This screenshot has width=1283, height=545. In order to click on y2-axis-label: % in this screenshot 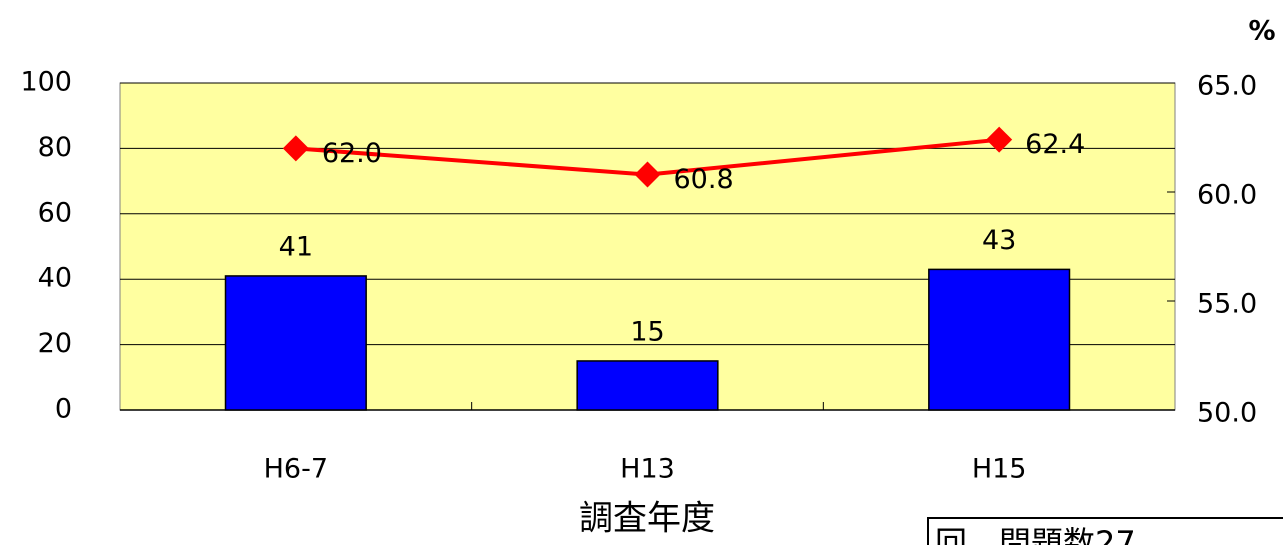, I will do `click(1261, 31)`.